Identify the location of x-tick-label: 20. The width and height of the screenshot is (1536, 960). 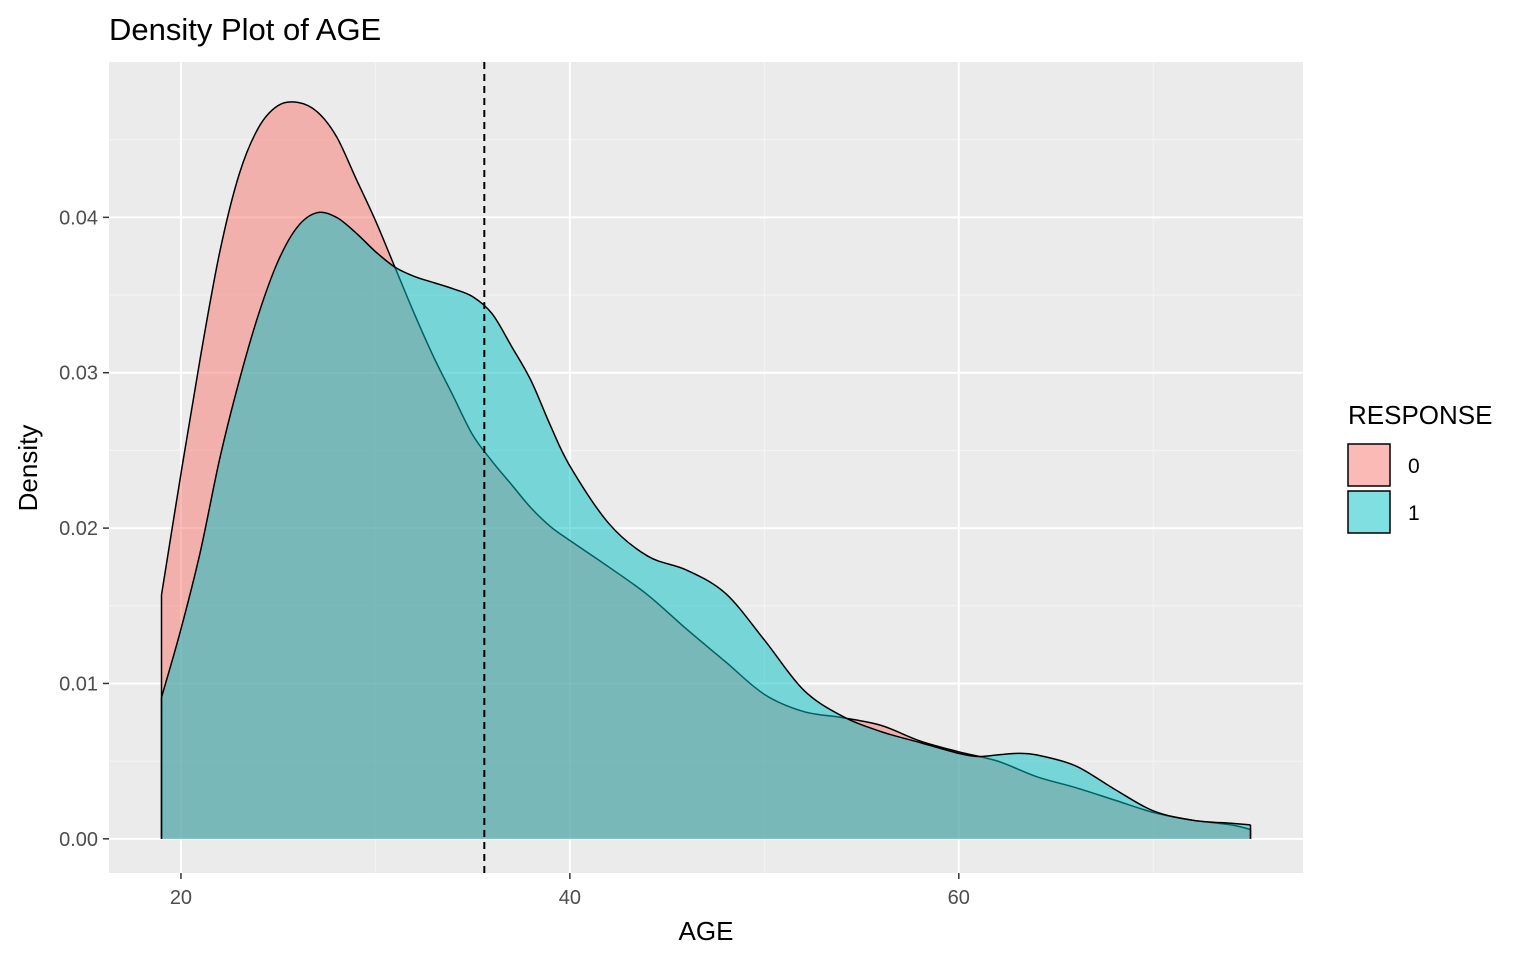
(181, 898).